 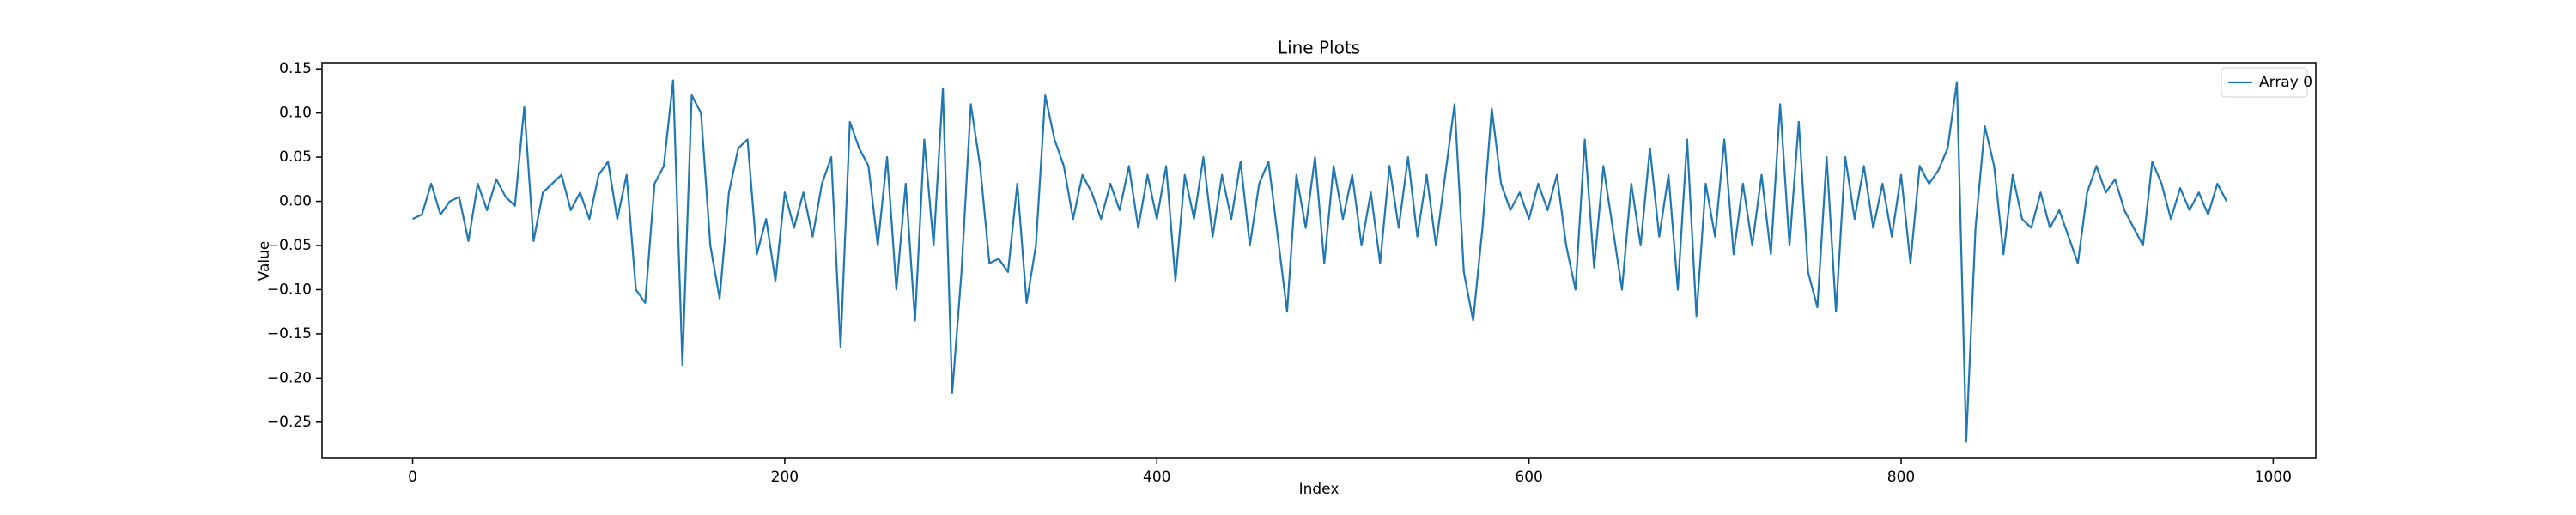 I want to click on x-tick-label: 1000, so click(x=2273, y=477).